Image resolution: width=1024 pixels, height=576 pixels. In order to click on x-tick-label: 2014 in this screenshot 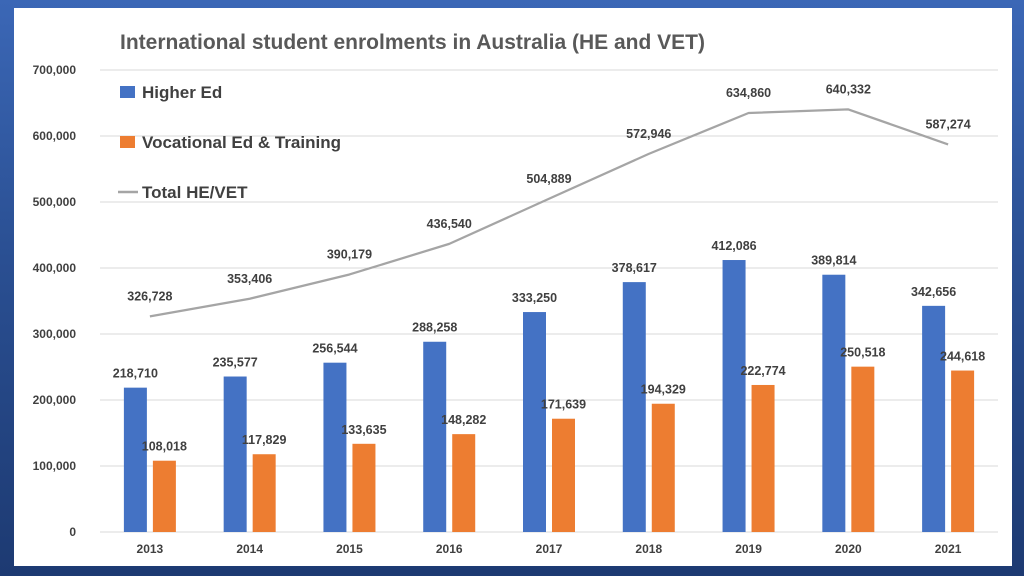, I will do `click(249, 549)`.